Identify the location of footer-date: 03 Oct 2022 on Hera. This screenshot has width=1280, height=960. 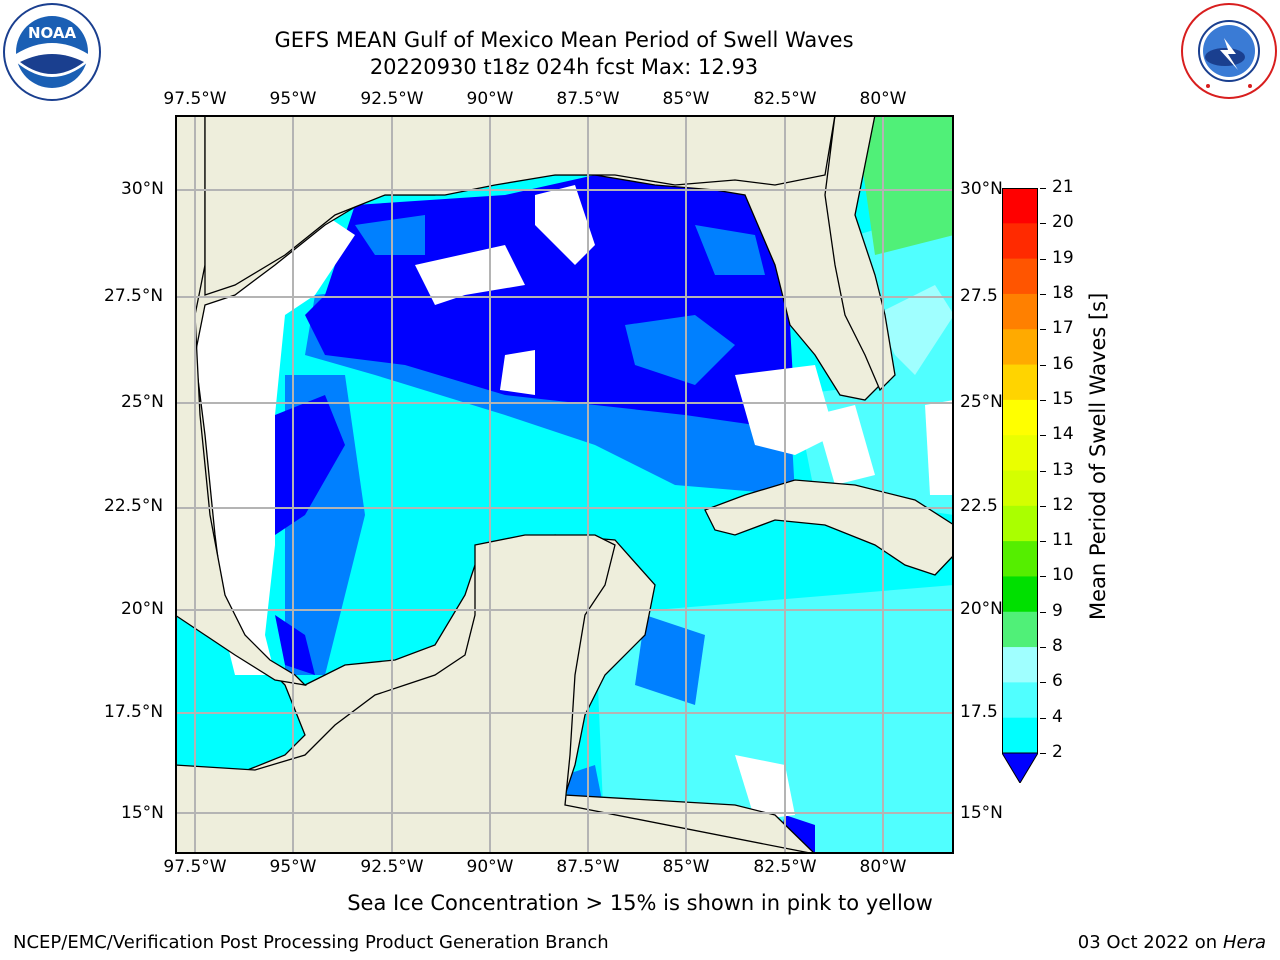
(1172, 942).